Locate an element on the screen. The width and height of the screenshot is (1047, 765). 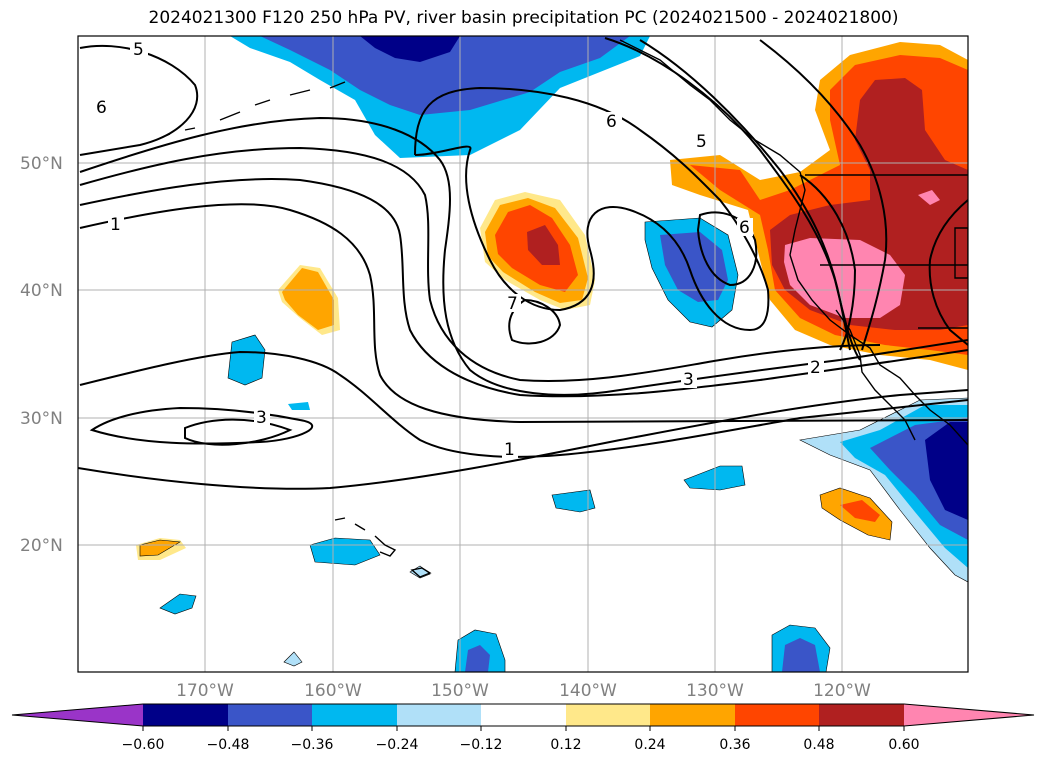
lat-label: 20°N is located at coordinates (41, 546).